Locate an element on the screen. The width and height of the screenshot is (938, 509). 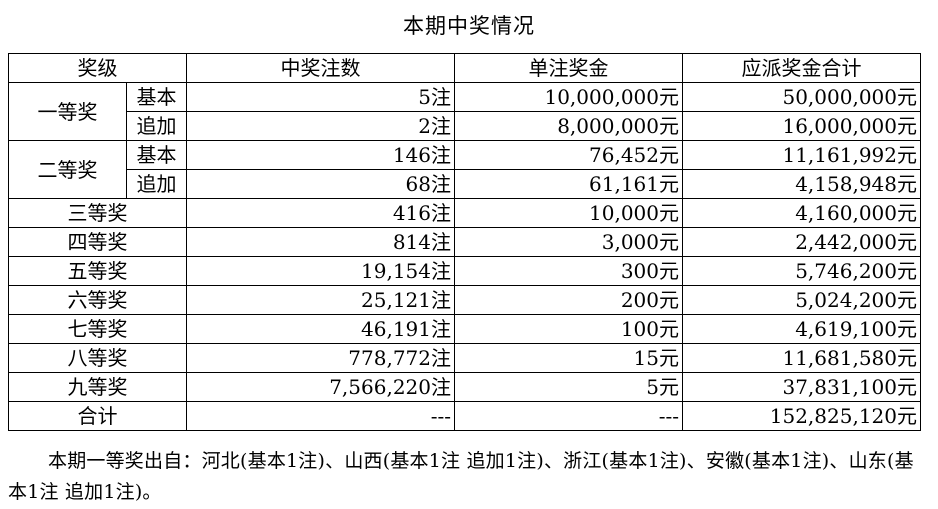
total-prize-cell: 50,000,000元 is located at coordinates (801, 97).